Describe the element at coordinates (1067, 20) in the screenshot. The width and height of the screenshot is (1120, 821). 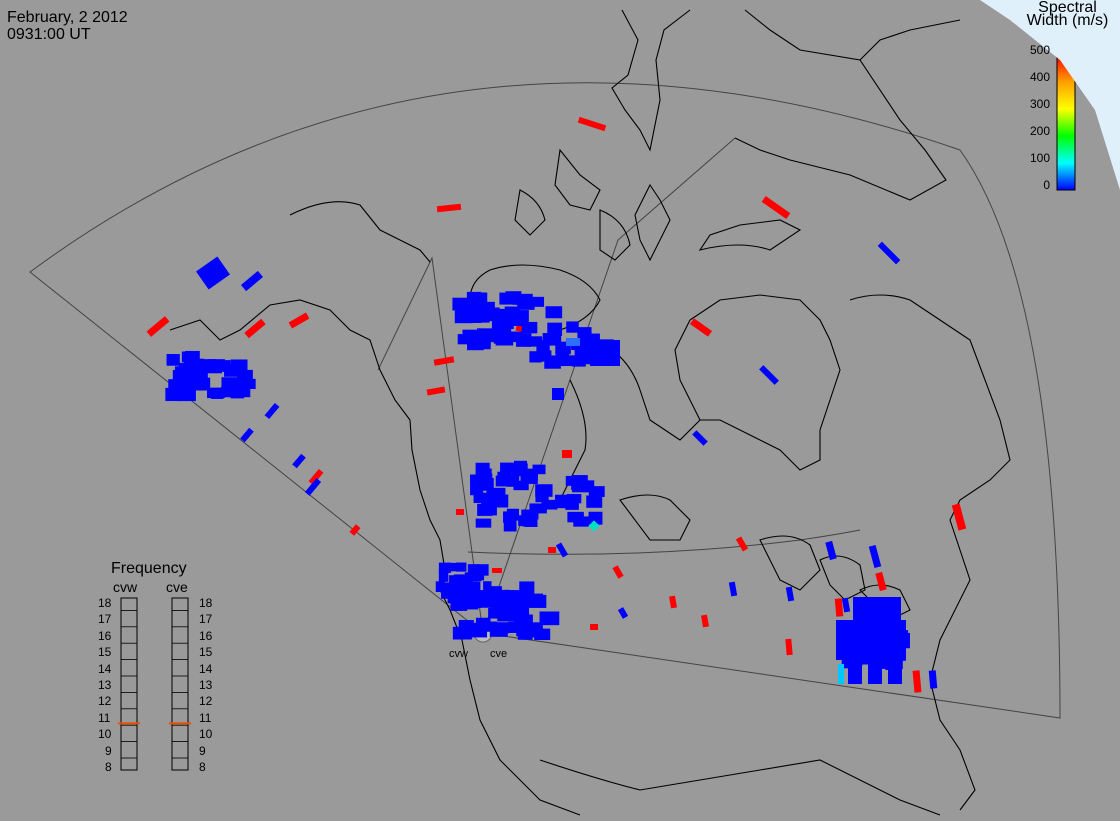
I see `colorscale-title-2: Width (m/s)` at that location.